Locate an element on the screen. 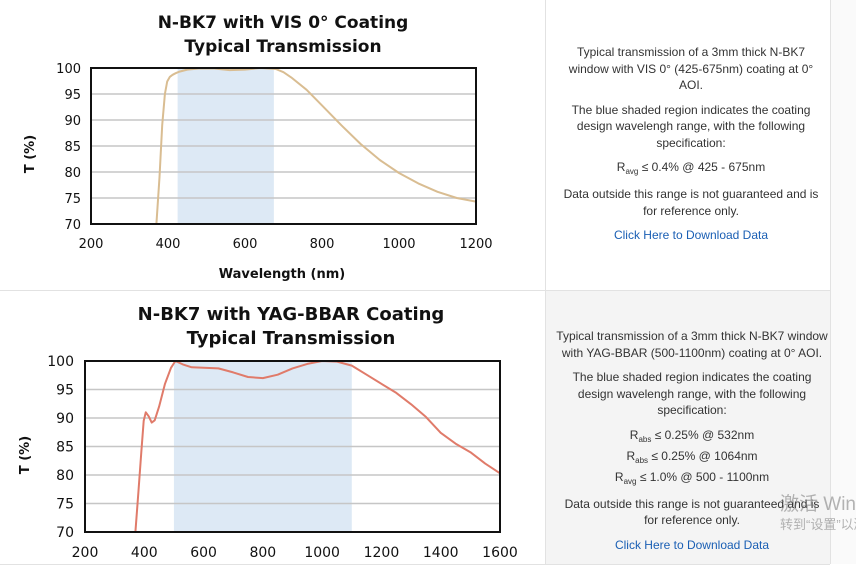 This screenshot has height=569, width=856. x-axis-label: Wavelength (nm) is located at coordinates (282, 274).